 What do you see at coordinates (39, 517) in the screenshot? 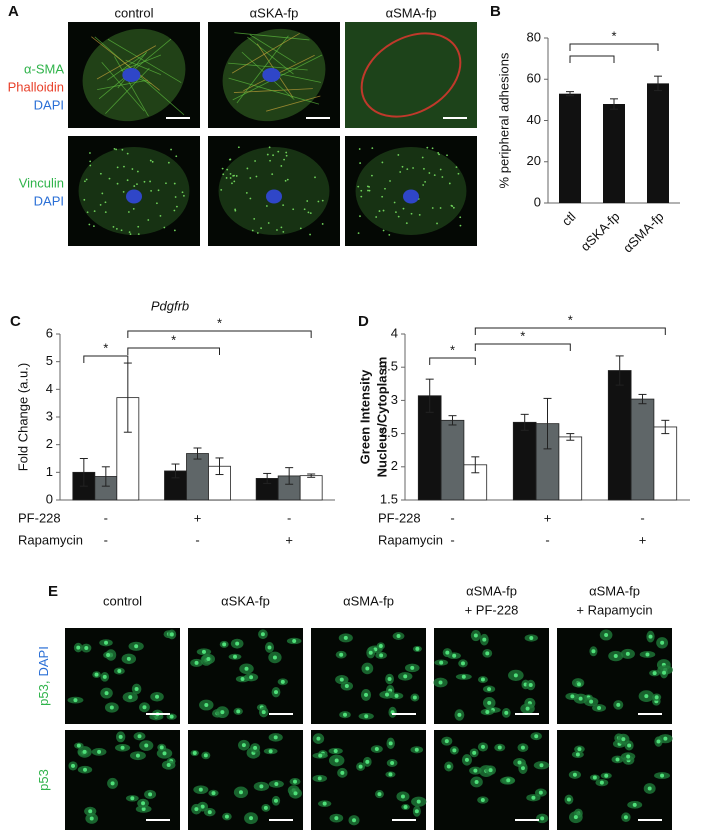
I see `condition-label: PF-228` at bounding box center [39, 517].